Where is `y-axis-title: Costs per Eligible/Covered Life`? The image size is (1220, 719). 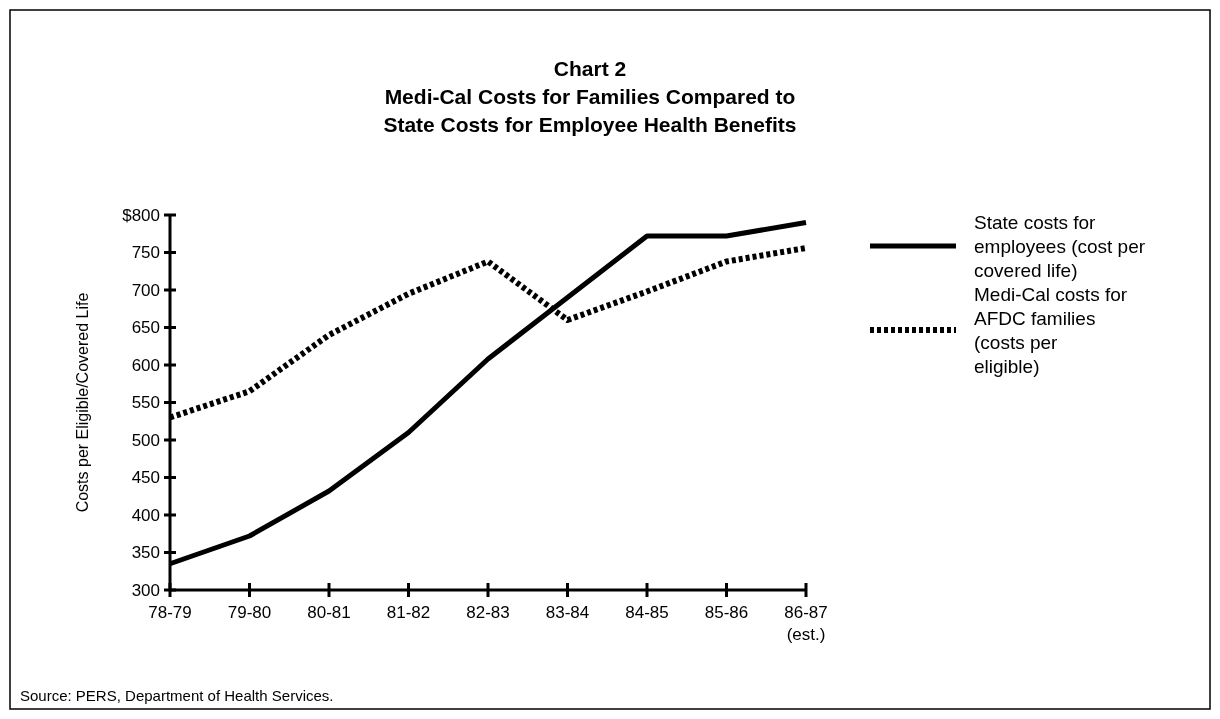
y-axis-title: Costs per Eligible/Covered Life is located at coordinates (82, 402).